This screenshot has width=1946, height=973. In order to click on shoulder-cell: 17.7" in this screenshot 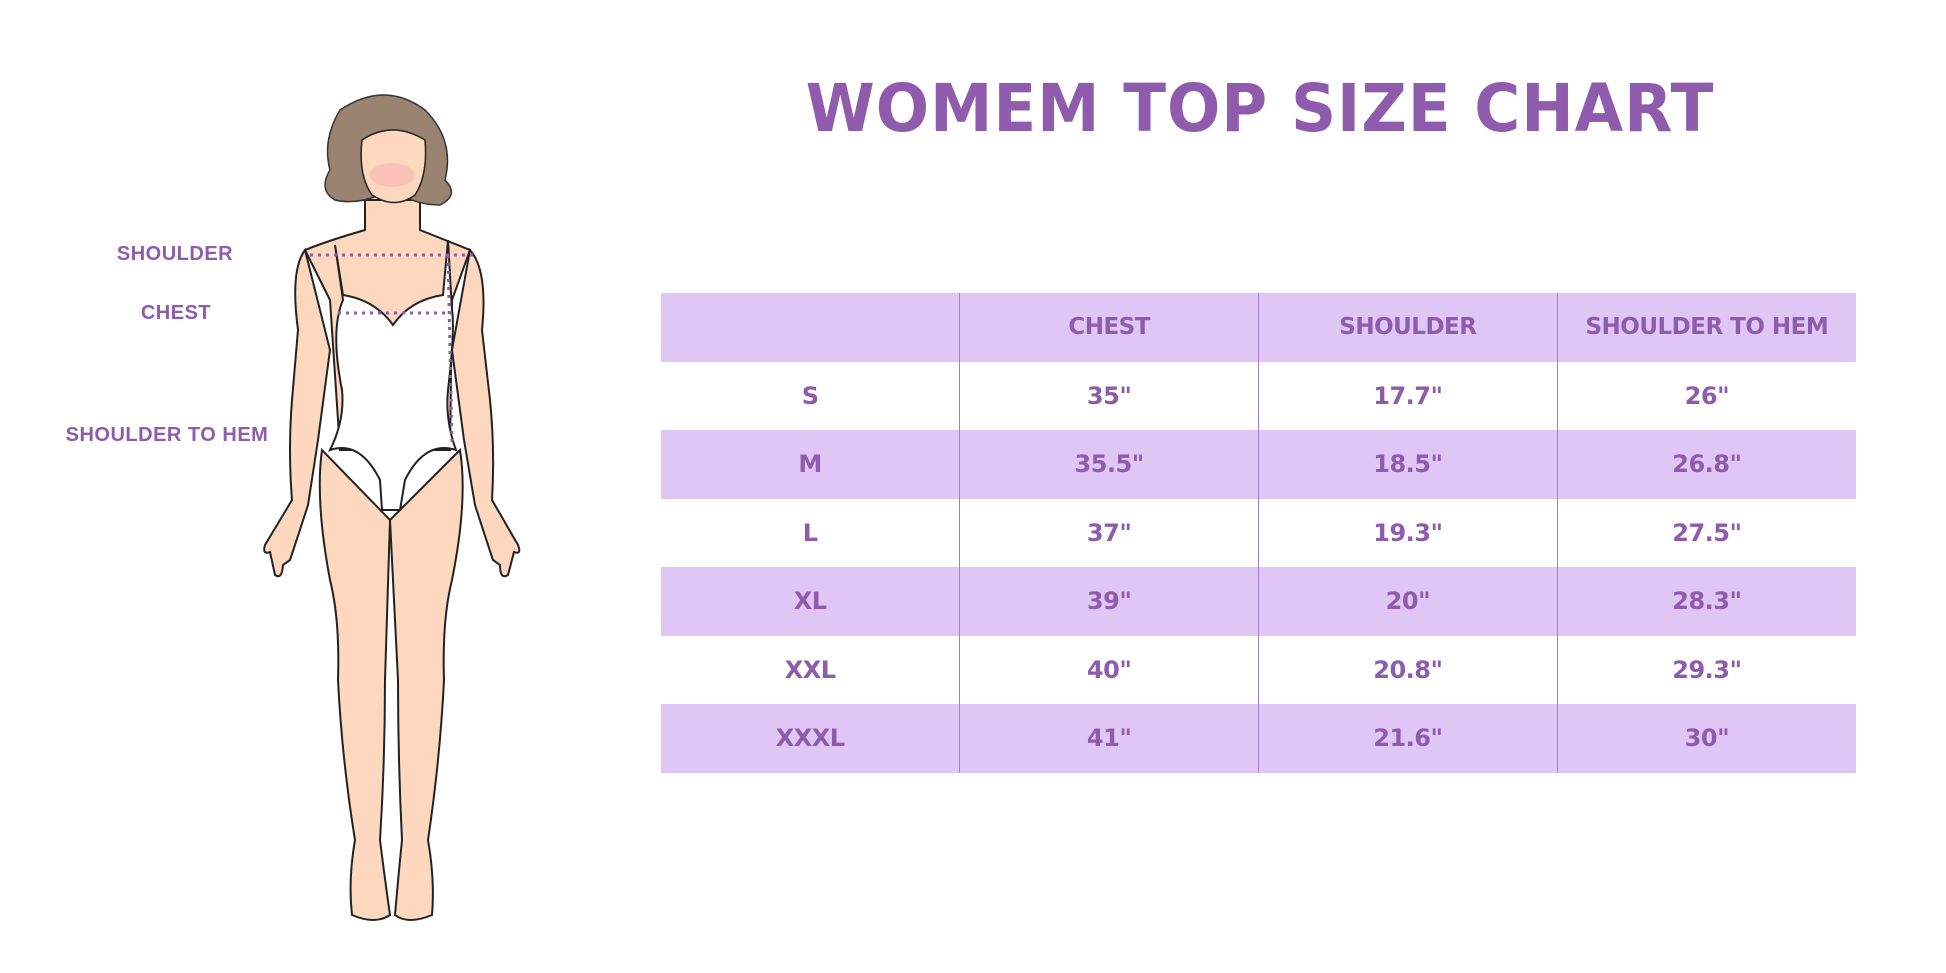, I will do `click(1408, 395)`.